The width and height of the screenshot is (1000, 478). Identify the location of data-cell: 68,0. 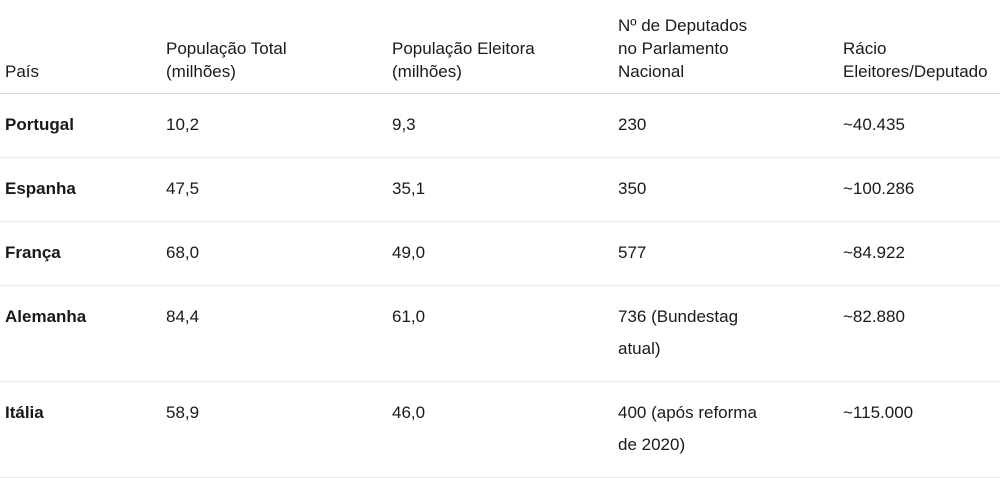
(279, 253).